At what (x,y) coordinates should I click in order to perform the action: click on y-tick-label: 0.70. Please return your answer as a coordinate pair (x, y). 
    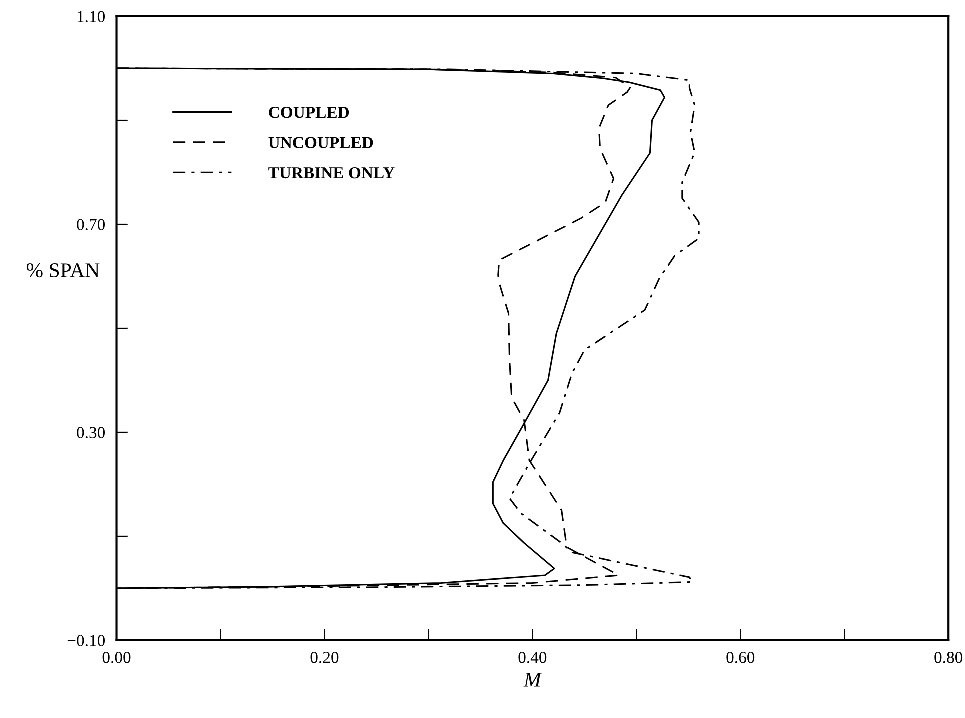
    Looking at the image, I should click on (91, 225).